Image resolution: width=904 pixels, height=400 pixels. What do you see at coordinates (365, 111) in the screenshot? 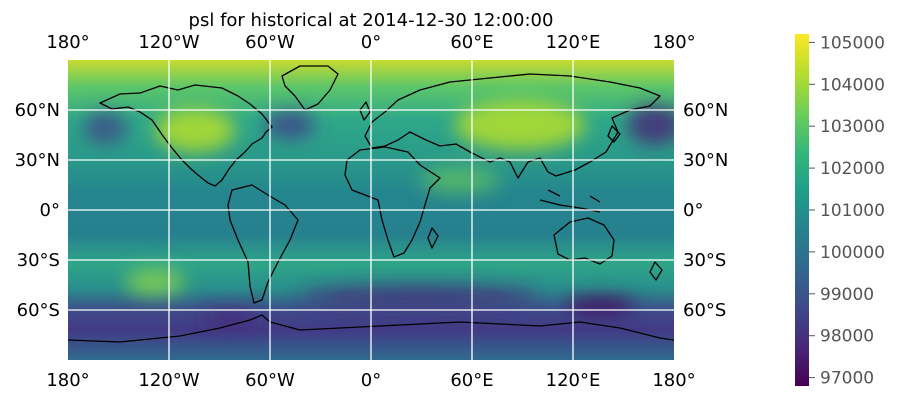
I see `coastline-britain` at bounding box center [365, 111].